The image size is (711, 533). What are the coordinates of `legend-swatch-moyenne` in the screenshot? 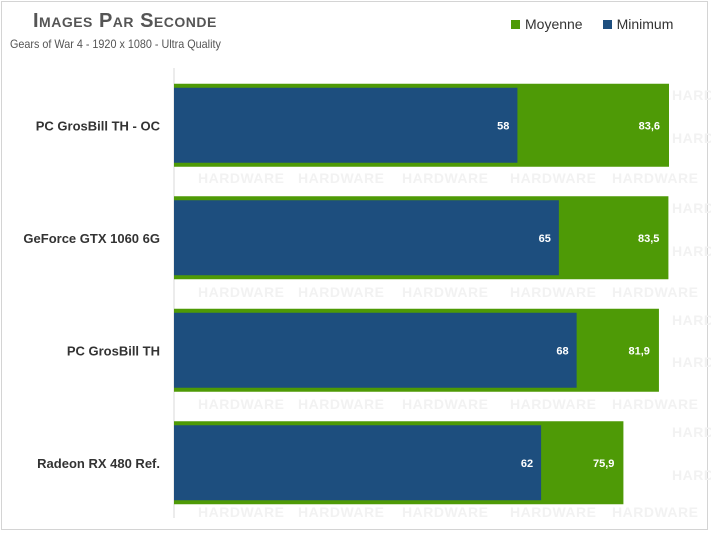 It's located at (515, 24).